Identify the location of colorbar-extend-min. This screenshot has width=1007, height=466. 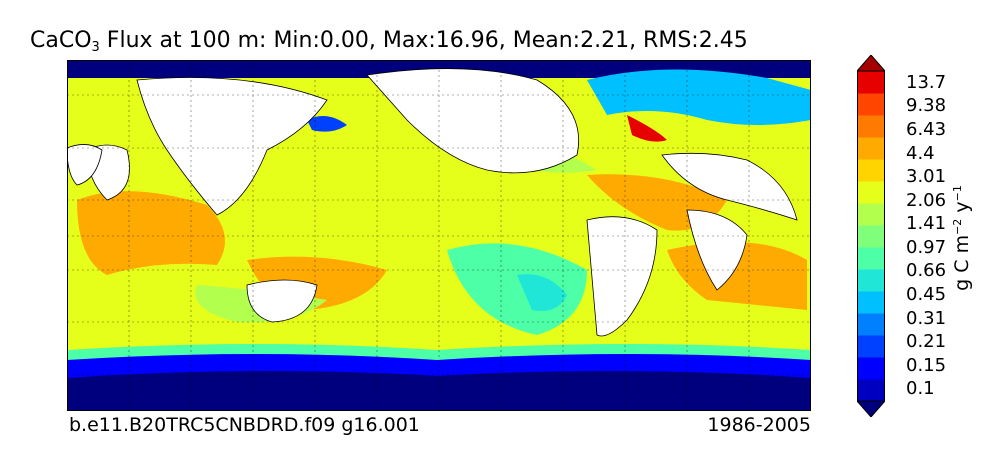
(871, 408).